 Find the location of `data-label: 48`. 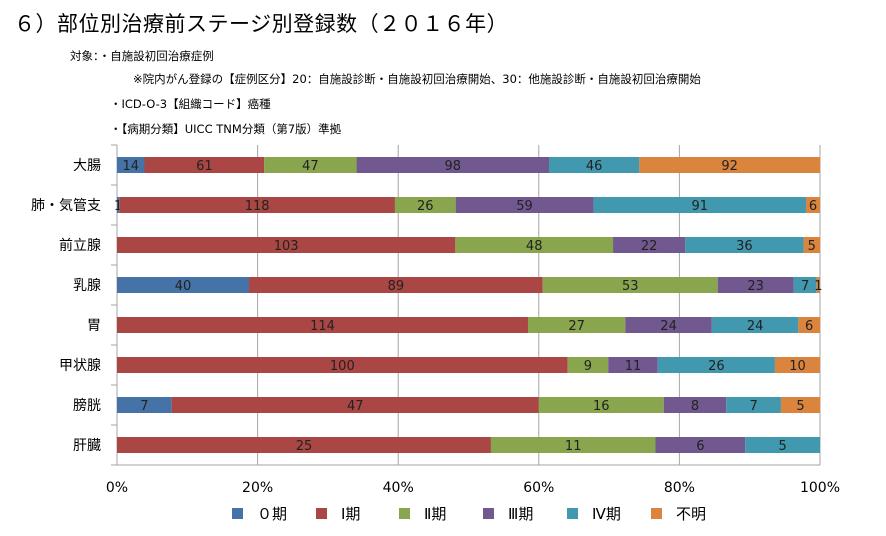

data-label: 48 is located at coordinates (534, 246).